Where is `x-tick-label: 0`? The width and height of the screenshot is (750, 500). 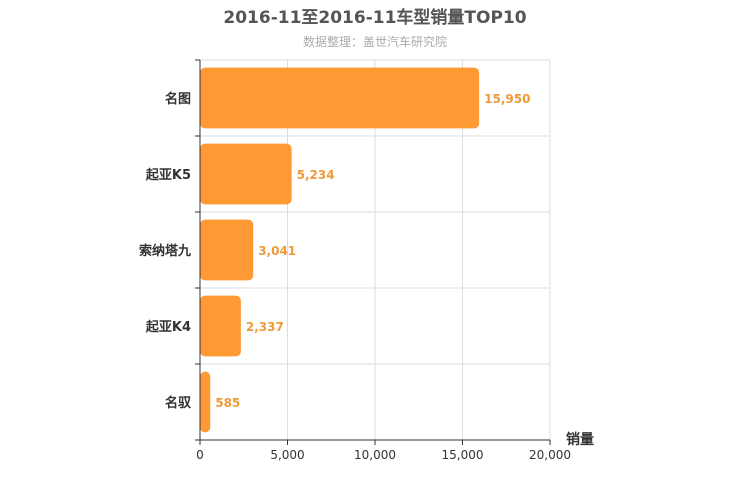 x-tick-label: 0 is located at coordinates (200, 455).